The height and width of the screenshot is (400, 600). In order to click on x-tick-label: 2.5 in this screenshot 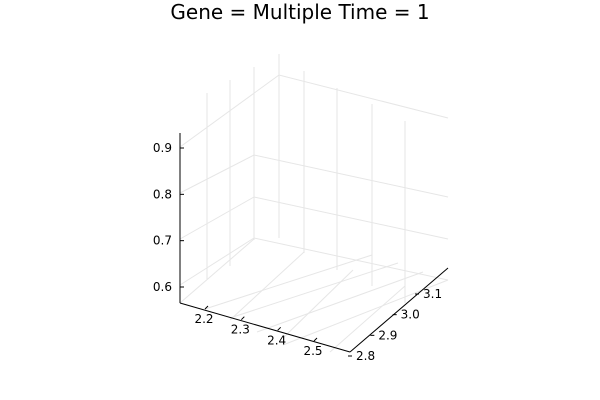, I will do `click(312, 351)`.